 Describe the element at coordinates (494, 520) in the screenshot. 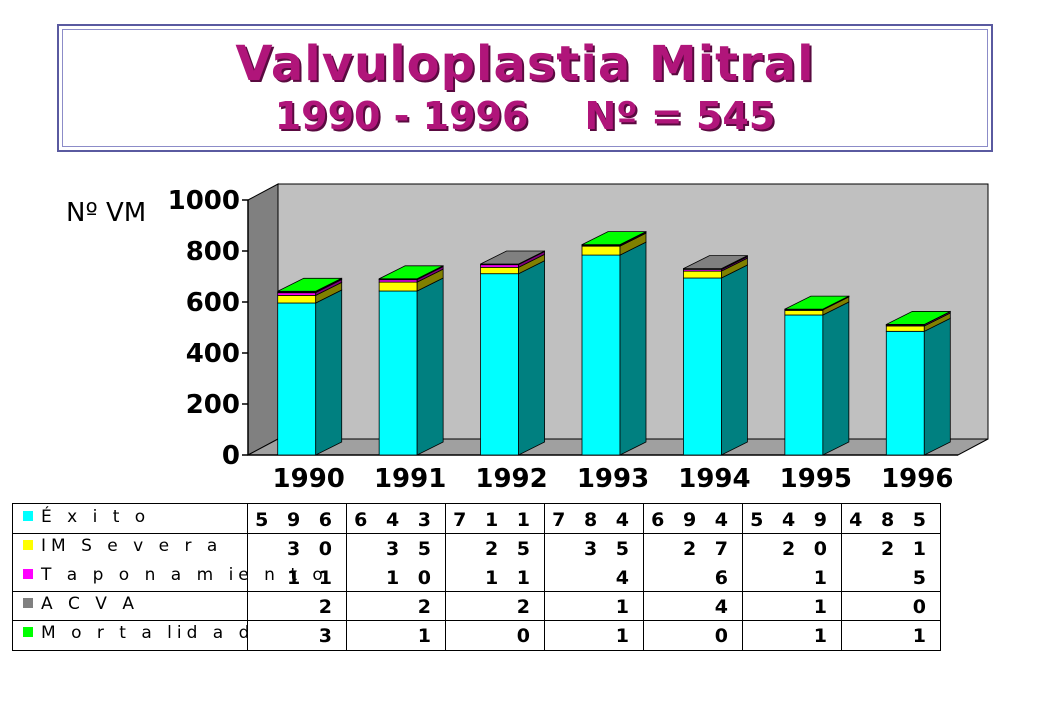

I see `table-cell: 7 1 1` at that location.